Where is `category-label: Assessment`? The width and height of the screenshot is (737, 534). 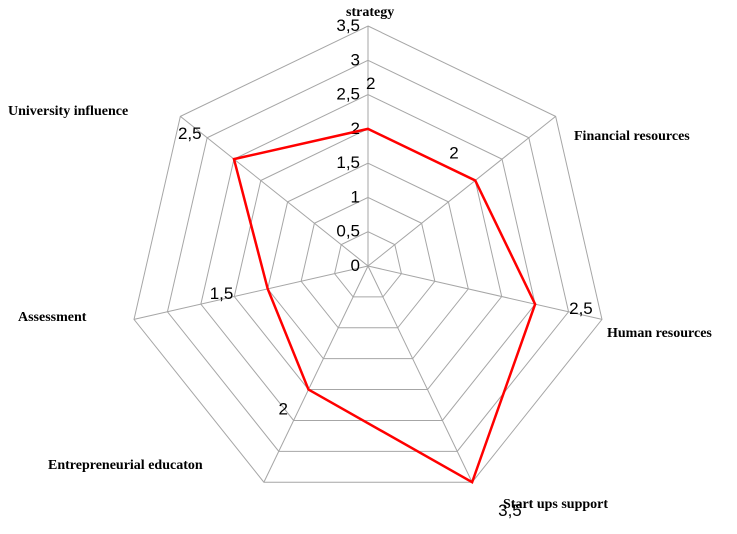
category-label: Assessment is located at coordinates (52, 317).